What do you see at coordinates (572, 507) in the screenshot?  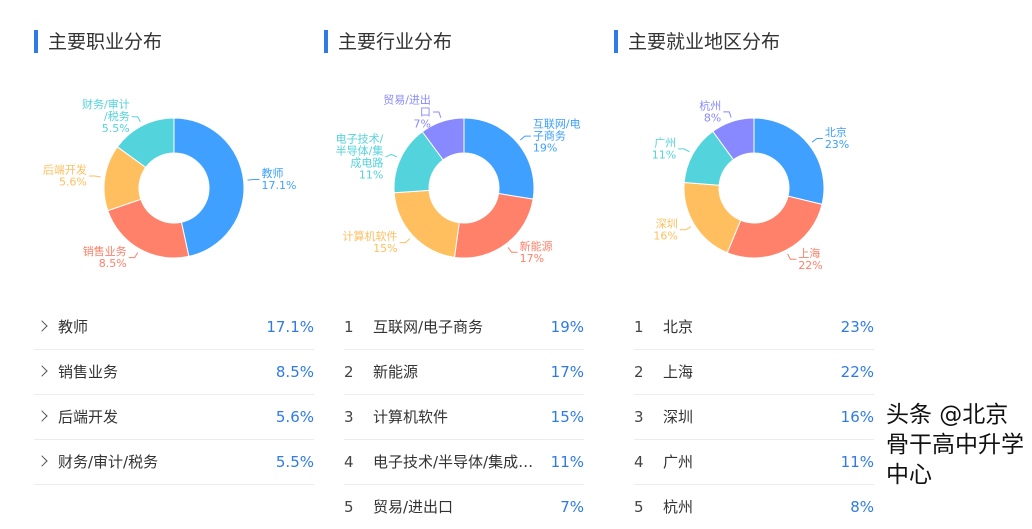 I see `item-value: 7%` at bounding box center [572, 507].